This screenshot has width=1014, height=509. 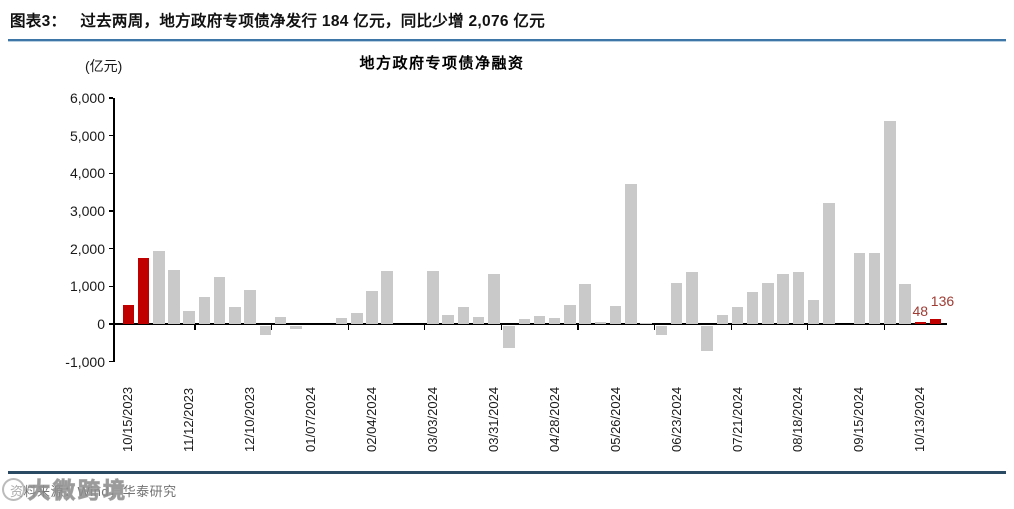 What do you see at coordinates (87, 98) in the screenshot?
I see `y-axis-label: 6,000` at bounding box center [87, 98].